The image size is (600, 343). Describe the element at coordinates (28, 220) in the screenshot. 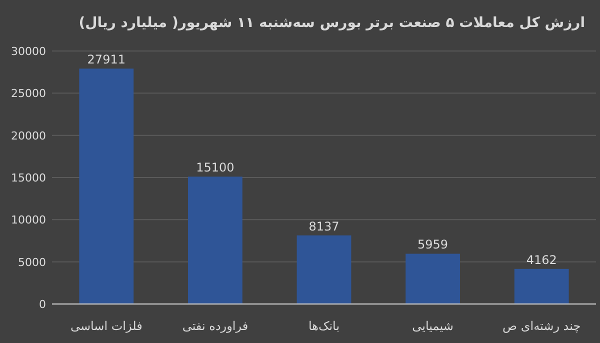

I see `y-tick-label: 10000` at that location.